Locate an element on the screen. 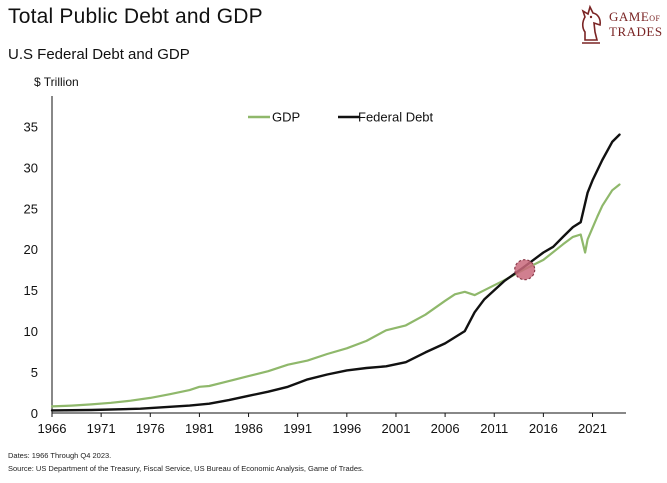 The image size is (667, 483). brand-name-line1: GAMEOF is located at coordinates (635, 17).